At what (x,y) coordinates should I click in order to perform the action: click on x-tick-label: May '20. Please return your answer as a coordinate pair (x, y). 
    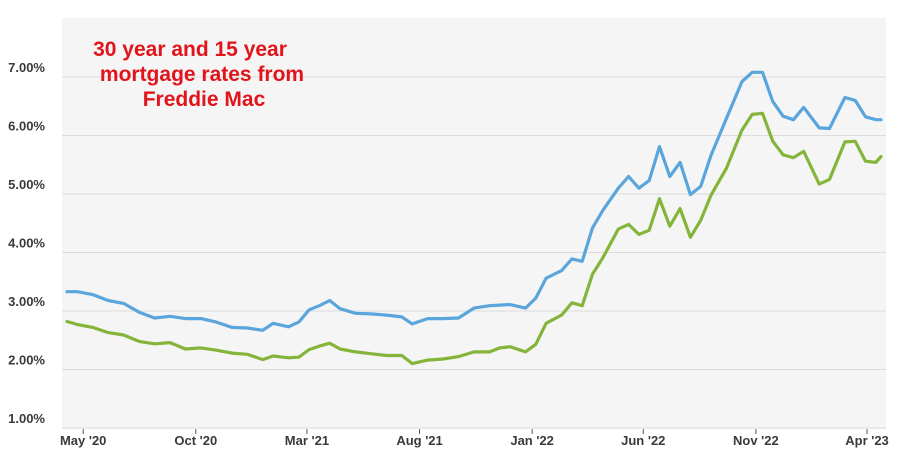
    Looking at the image, I should click on (83, 440).